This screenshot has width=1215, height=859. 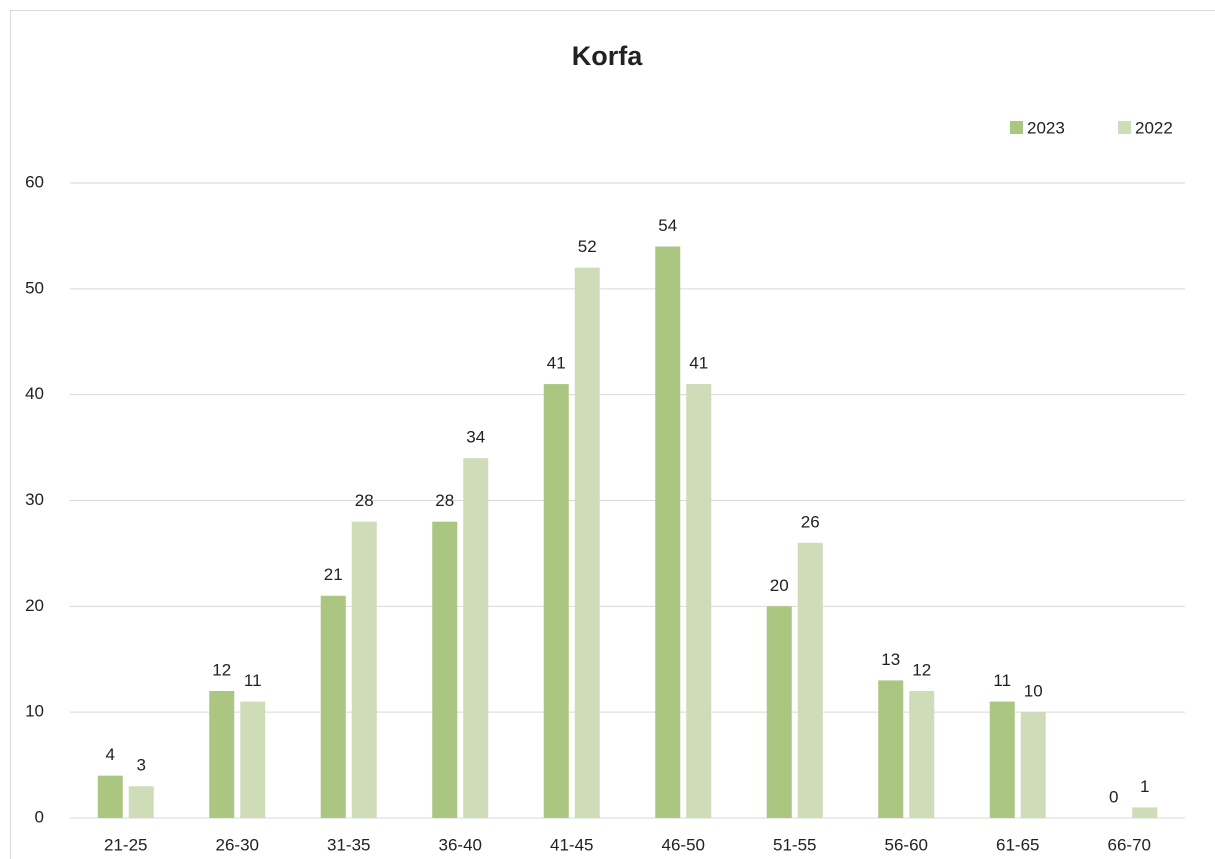 What do you see at coordinates (587, 246) in the screenshot?
I see `value-label: 52` at bounding box center [587, 246].